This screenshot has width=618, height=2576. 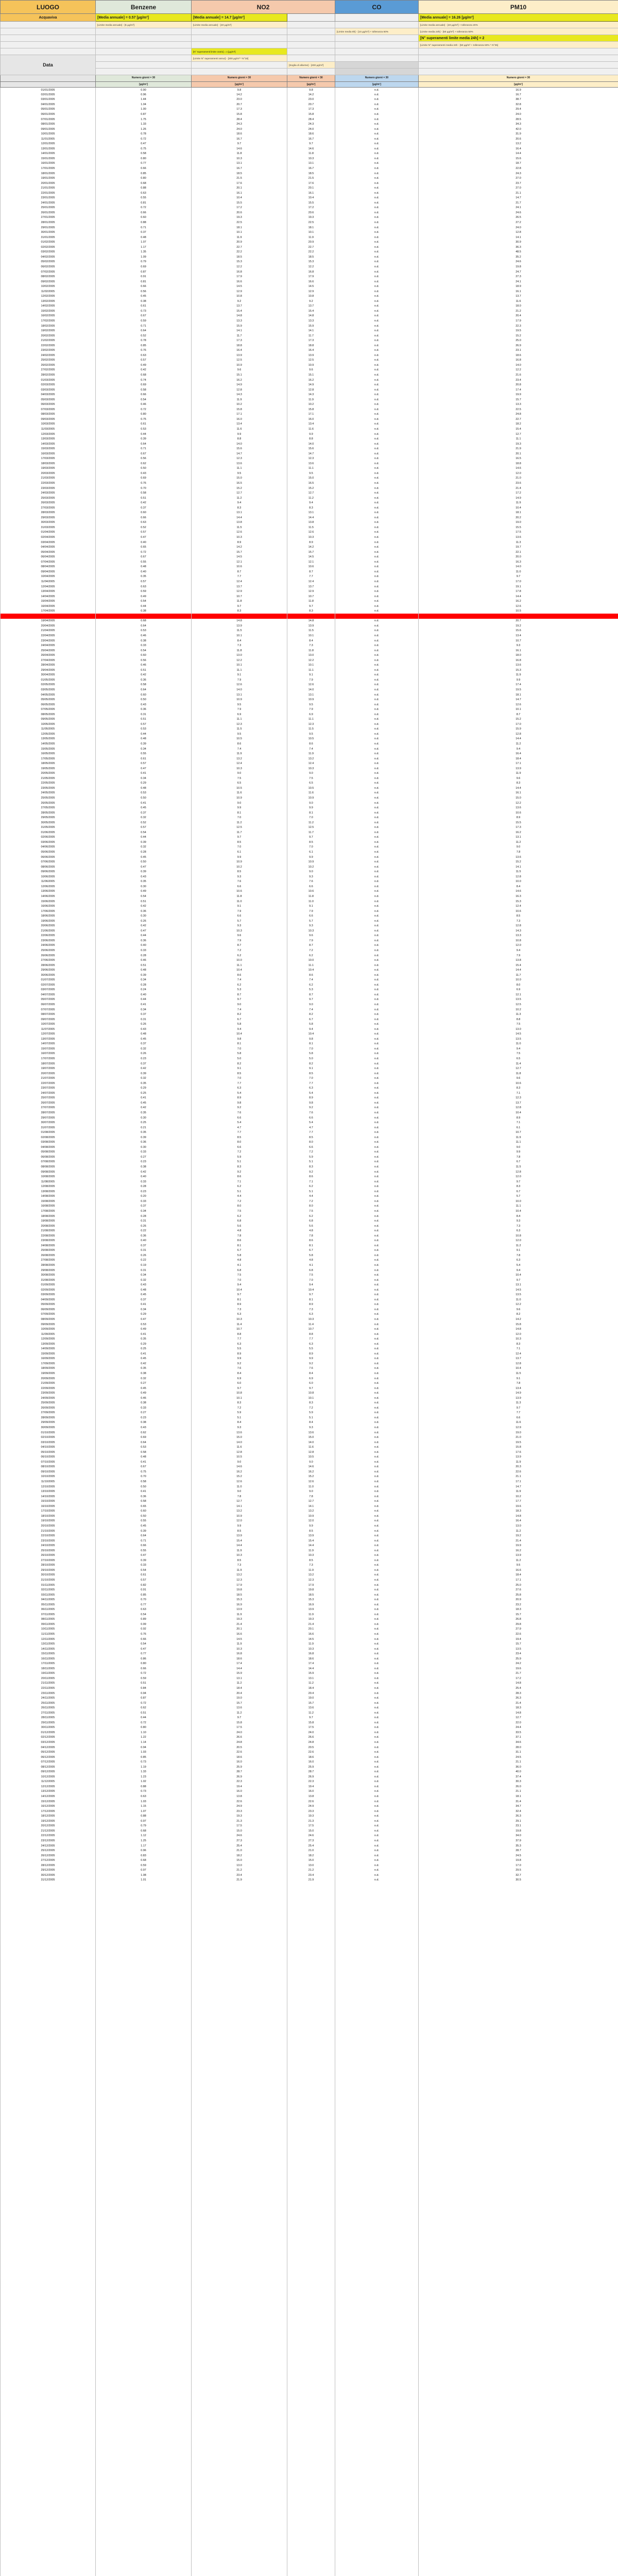 What do you see at coordinates (309, 813) in the screenshot?
I see `table-row: 28/05/2005 0.37 8.1 8.1 n.d. 10.6` at bounding box center [309, 813].